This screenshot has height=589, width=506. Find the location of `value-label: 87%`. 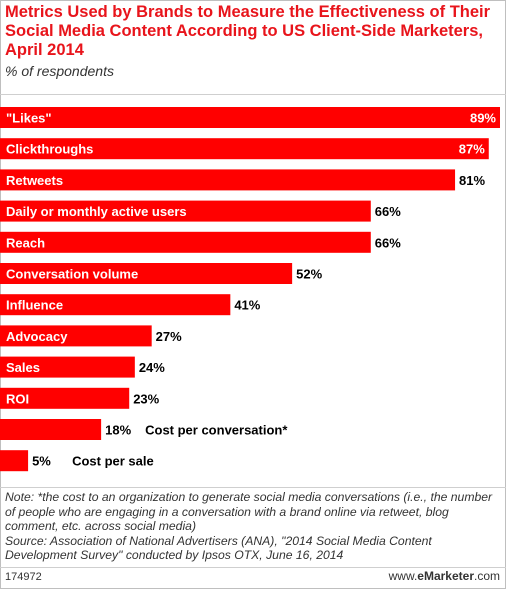

value-label: 87% is located at coordinates (472, 149).